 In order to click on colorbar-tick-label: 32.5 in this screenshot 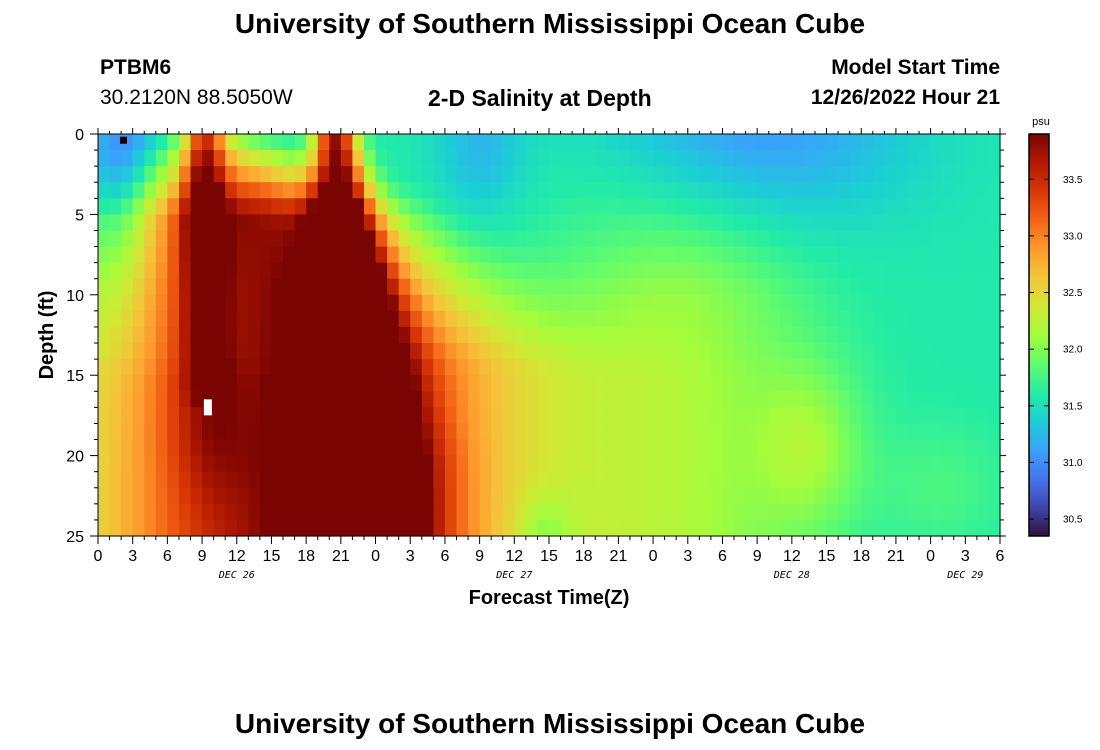, I will do `click(1073, 293)`.